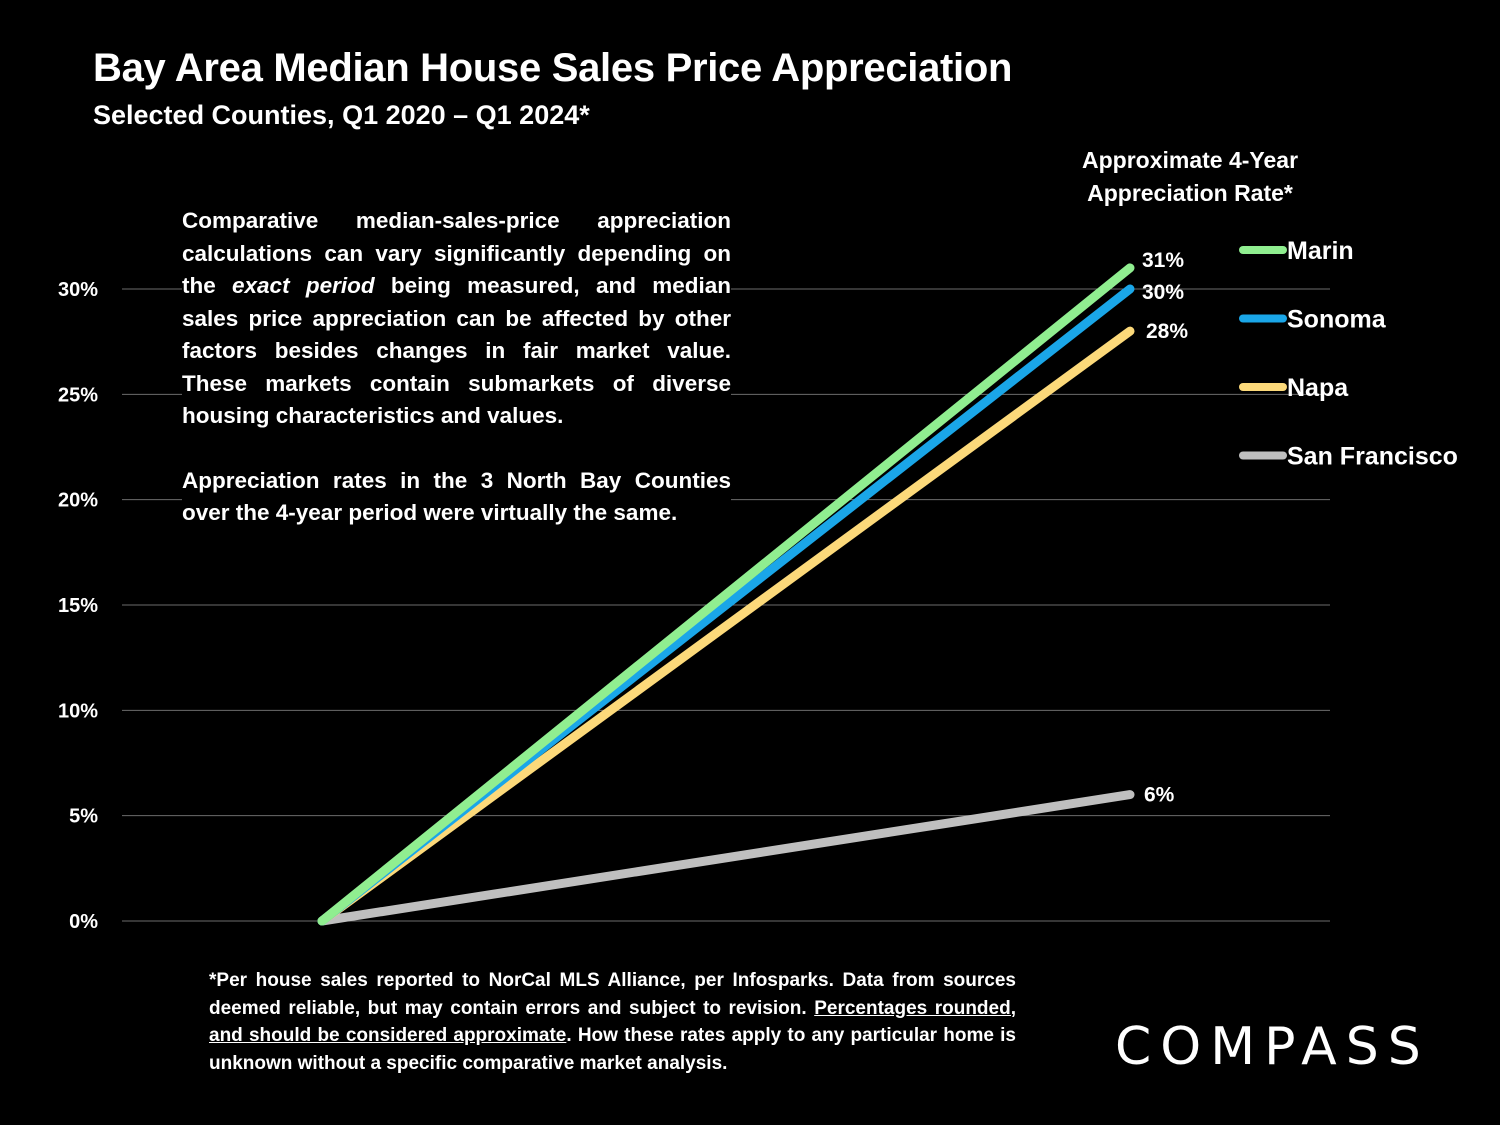 This screenshot has width=1500, height=1125. I want to click on data-labels: 31% 30% 28% 6%, so click(1165, 528).